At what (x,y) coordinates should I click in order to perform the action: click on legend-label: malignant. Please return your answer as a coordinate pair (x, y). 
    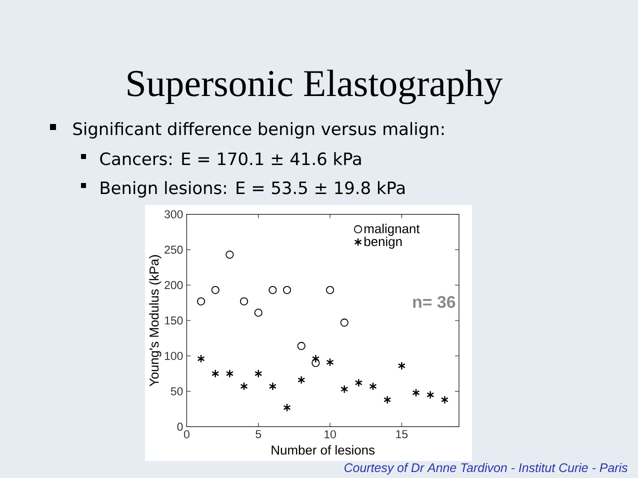
    Looking at the image, I should click on (392, 230).